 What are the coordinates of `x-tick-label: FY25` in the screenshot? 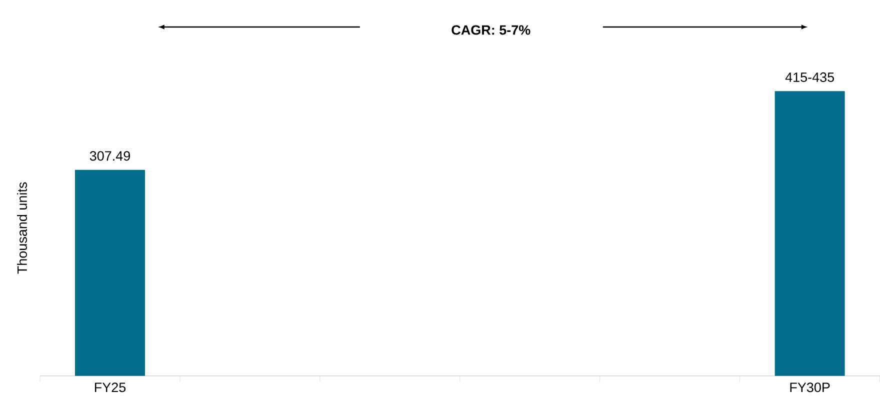 It's located at (110, 387).